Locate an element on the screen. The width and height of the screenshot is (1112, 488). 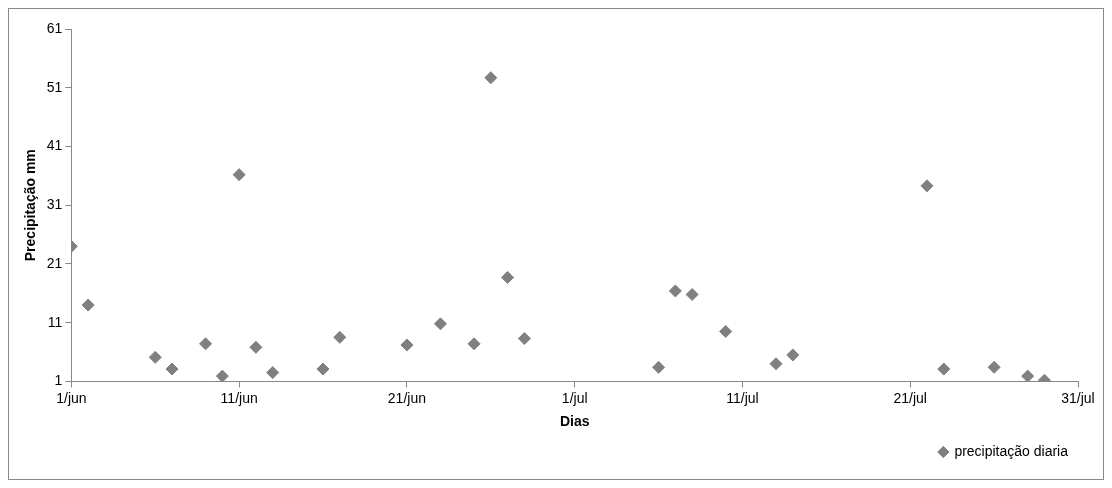
x-tick-label: 21/jul is located at coordinates (910, 397).